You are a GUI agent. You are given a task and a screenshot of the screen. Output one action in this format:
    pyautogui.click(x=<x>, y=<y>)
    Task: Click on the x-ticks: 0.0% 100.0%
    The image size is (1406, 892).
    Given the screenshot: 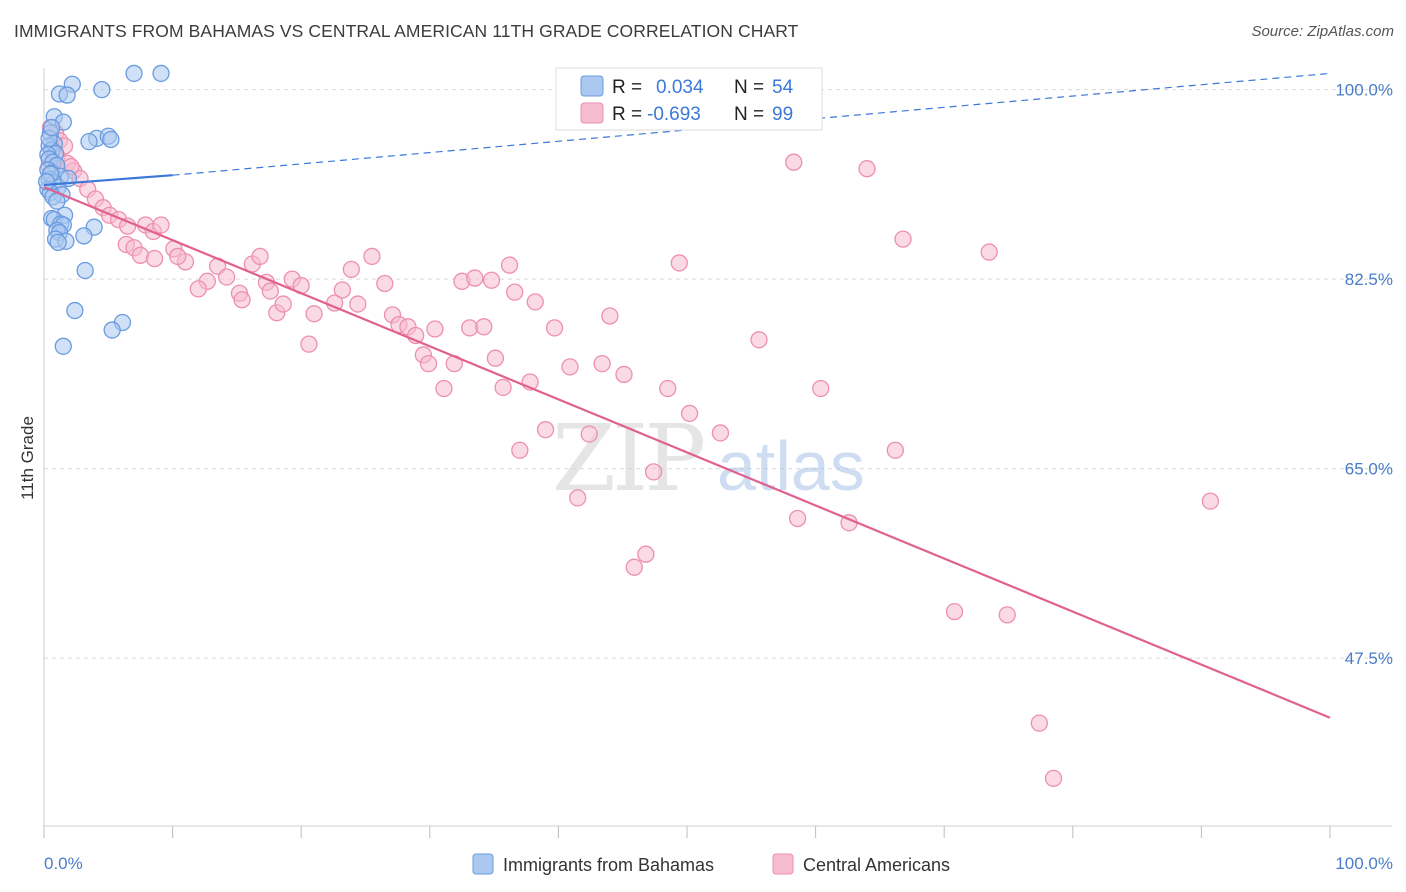 What is the action you would take?
    pyautogui.click(x=718, y=849)
    